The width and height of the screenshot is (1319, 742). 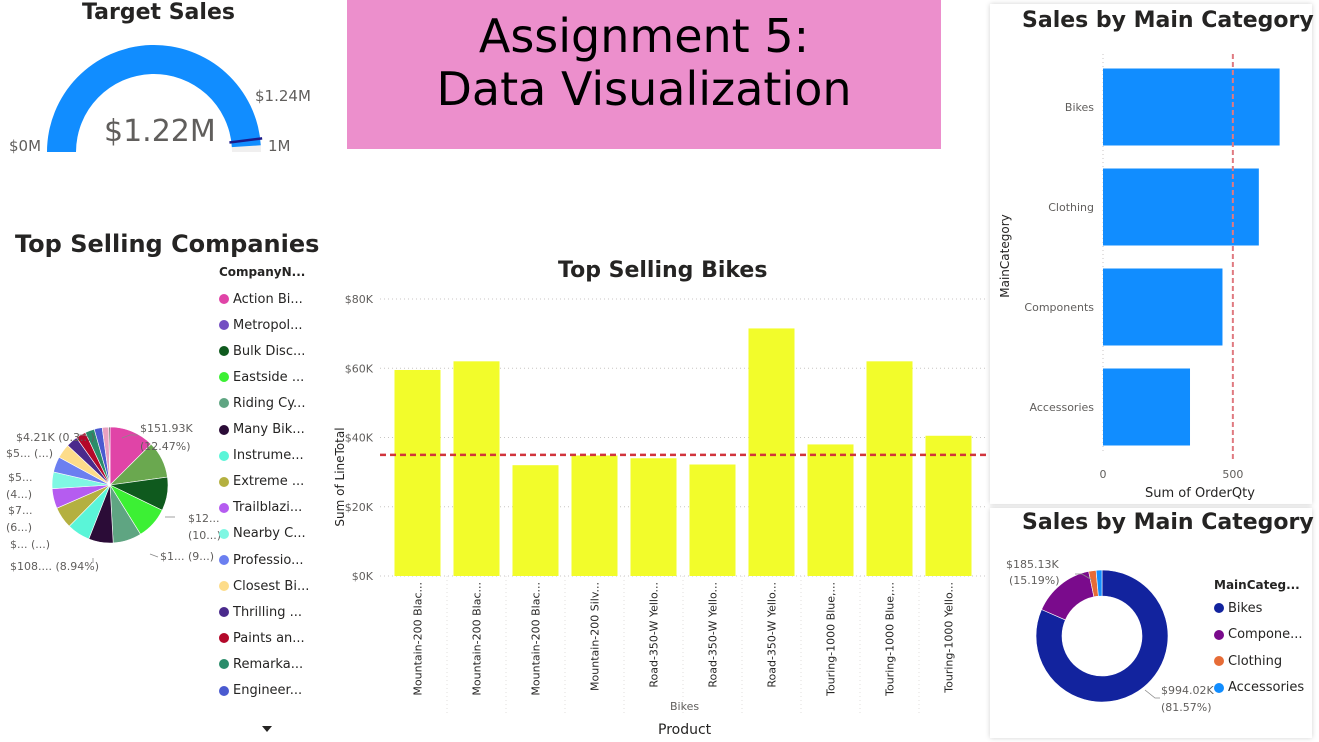 I want to click on gauge-chart, so click(x=155, y=98).